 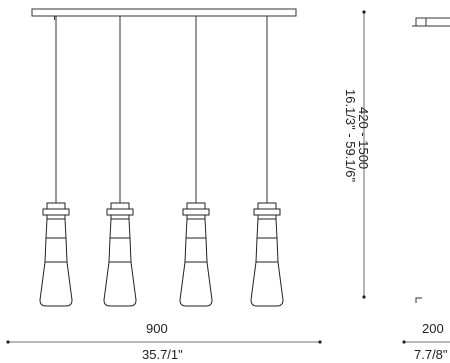 I want to click on width-mm-label: 900, so click(x=157, y=328).